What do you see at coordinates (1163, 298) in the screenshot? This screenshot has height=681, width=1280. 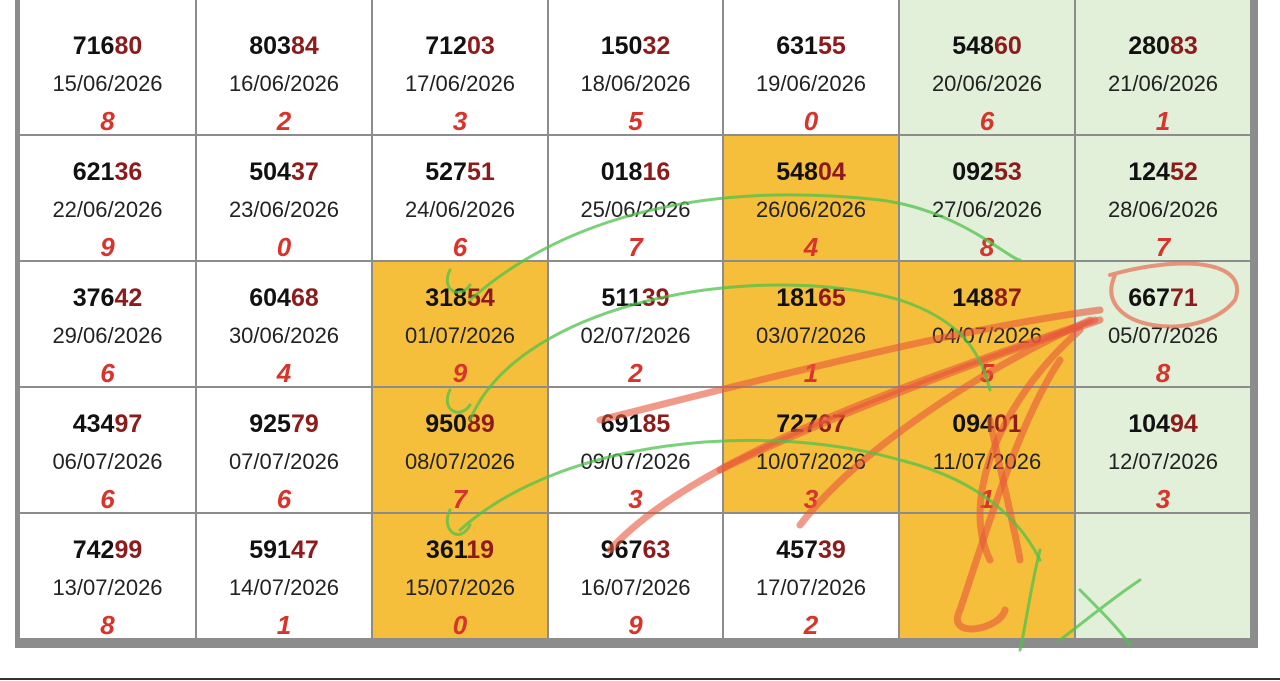 I see `result-number: 66771` at bounding box center [1163, 298].